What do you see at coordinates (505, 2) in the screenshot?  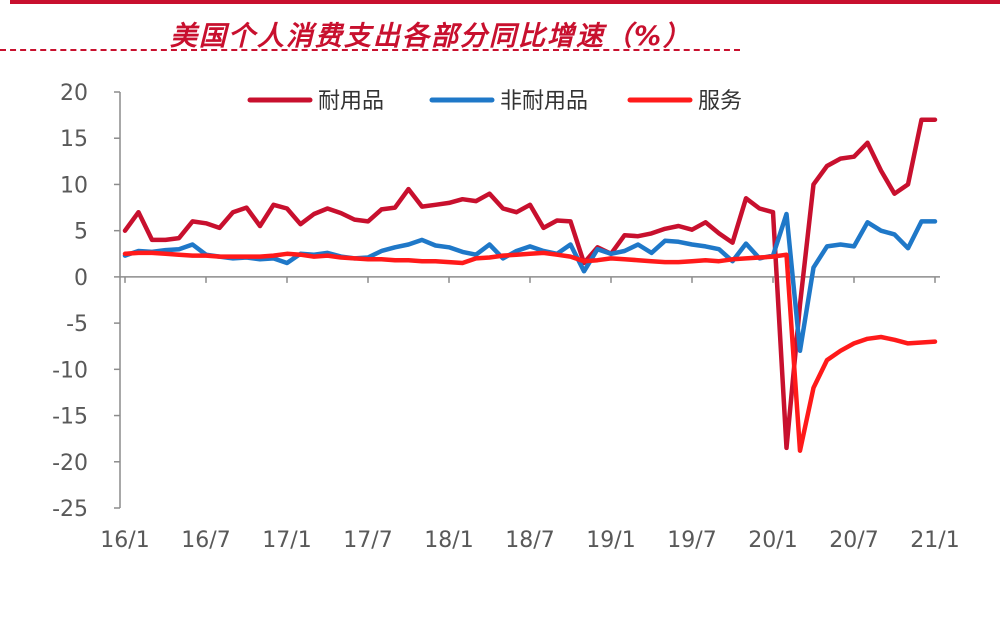 I see `title-rule` at bounding box center [505, 2].